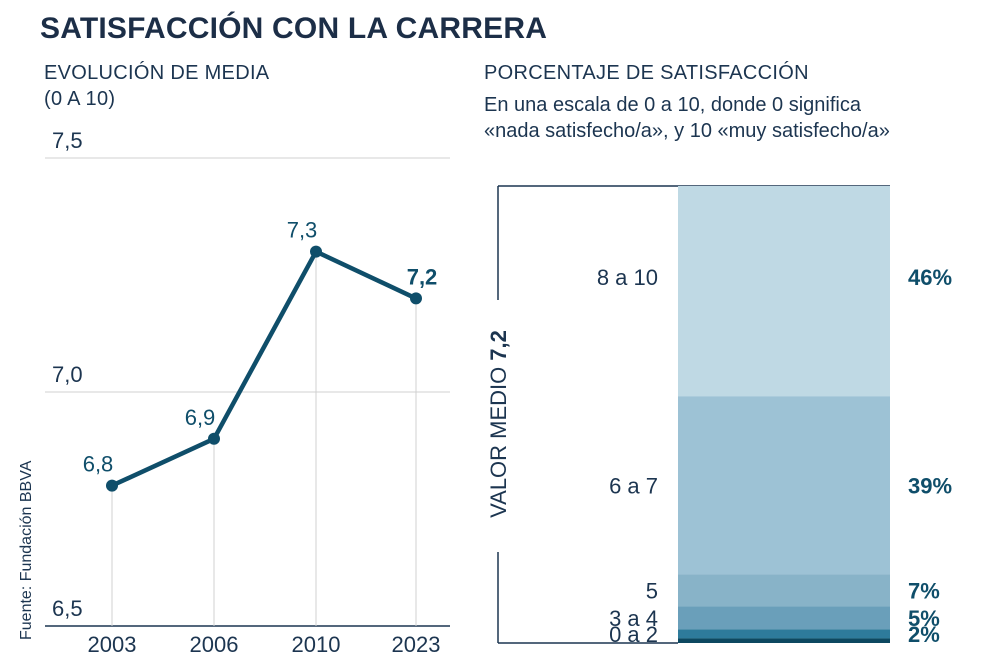  What do you see at coordinates (98, 464) in the screenshot?
I see `data-label: 6,8` at bounding box center [98, 464].